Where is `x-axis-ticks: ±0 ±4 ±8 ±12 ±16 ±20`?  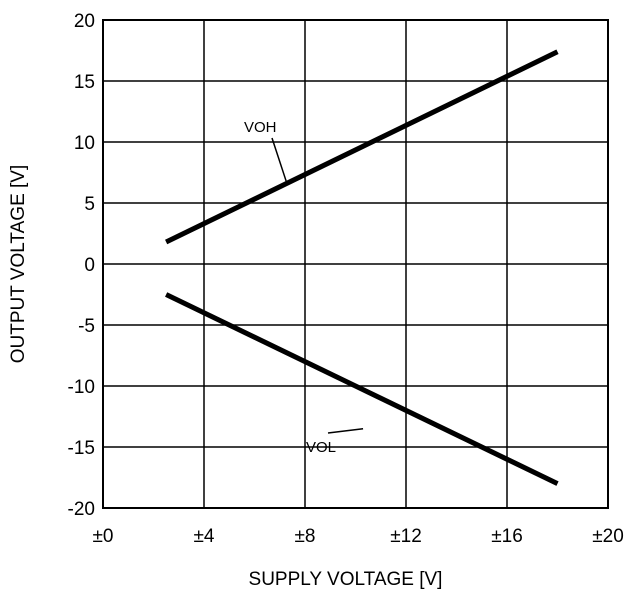
x-axis-ticks: ±0 ±4 ±8 ±12 ±16 ±20 is located at coordinates (358, 536).